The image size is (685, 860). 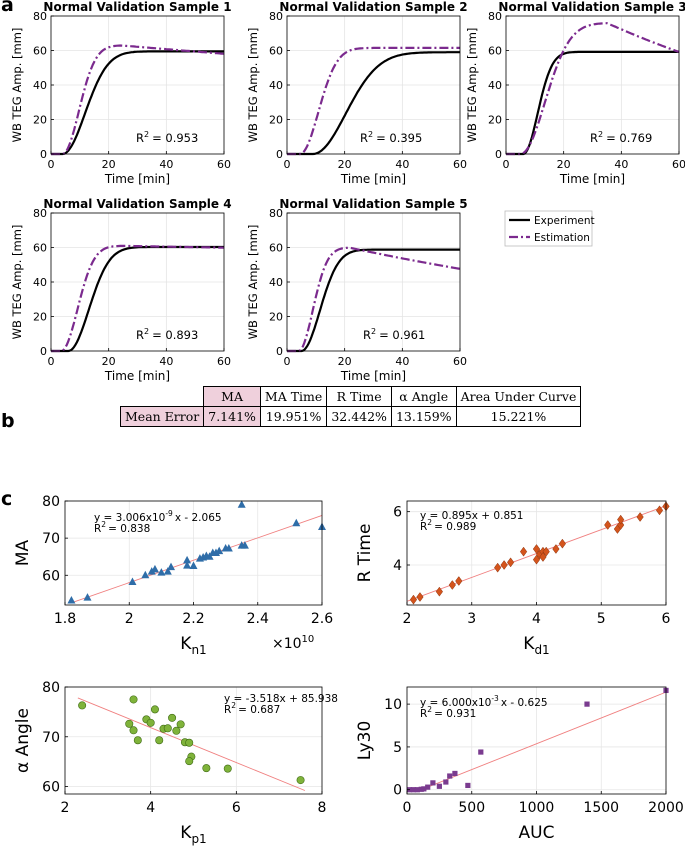 What do you see at coordinates (393, 705) in the screenshot?
I see `y-tick-label: 10` at bounding box center [393, 705].